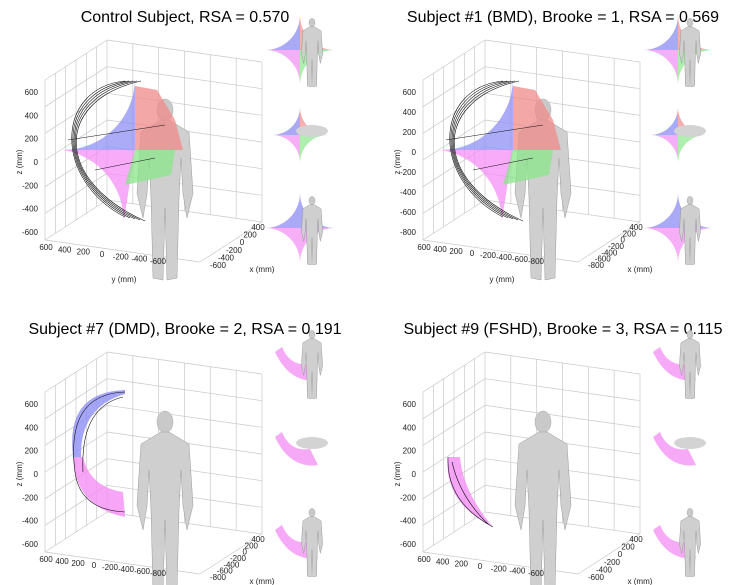 This screenshot has width=754, height=585. I want to click on y-tick-label: -800, so click(536, 261).